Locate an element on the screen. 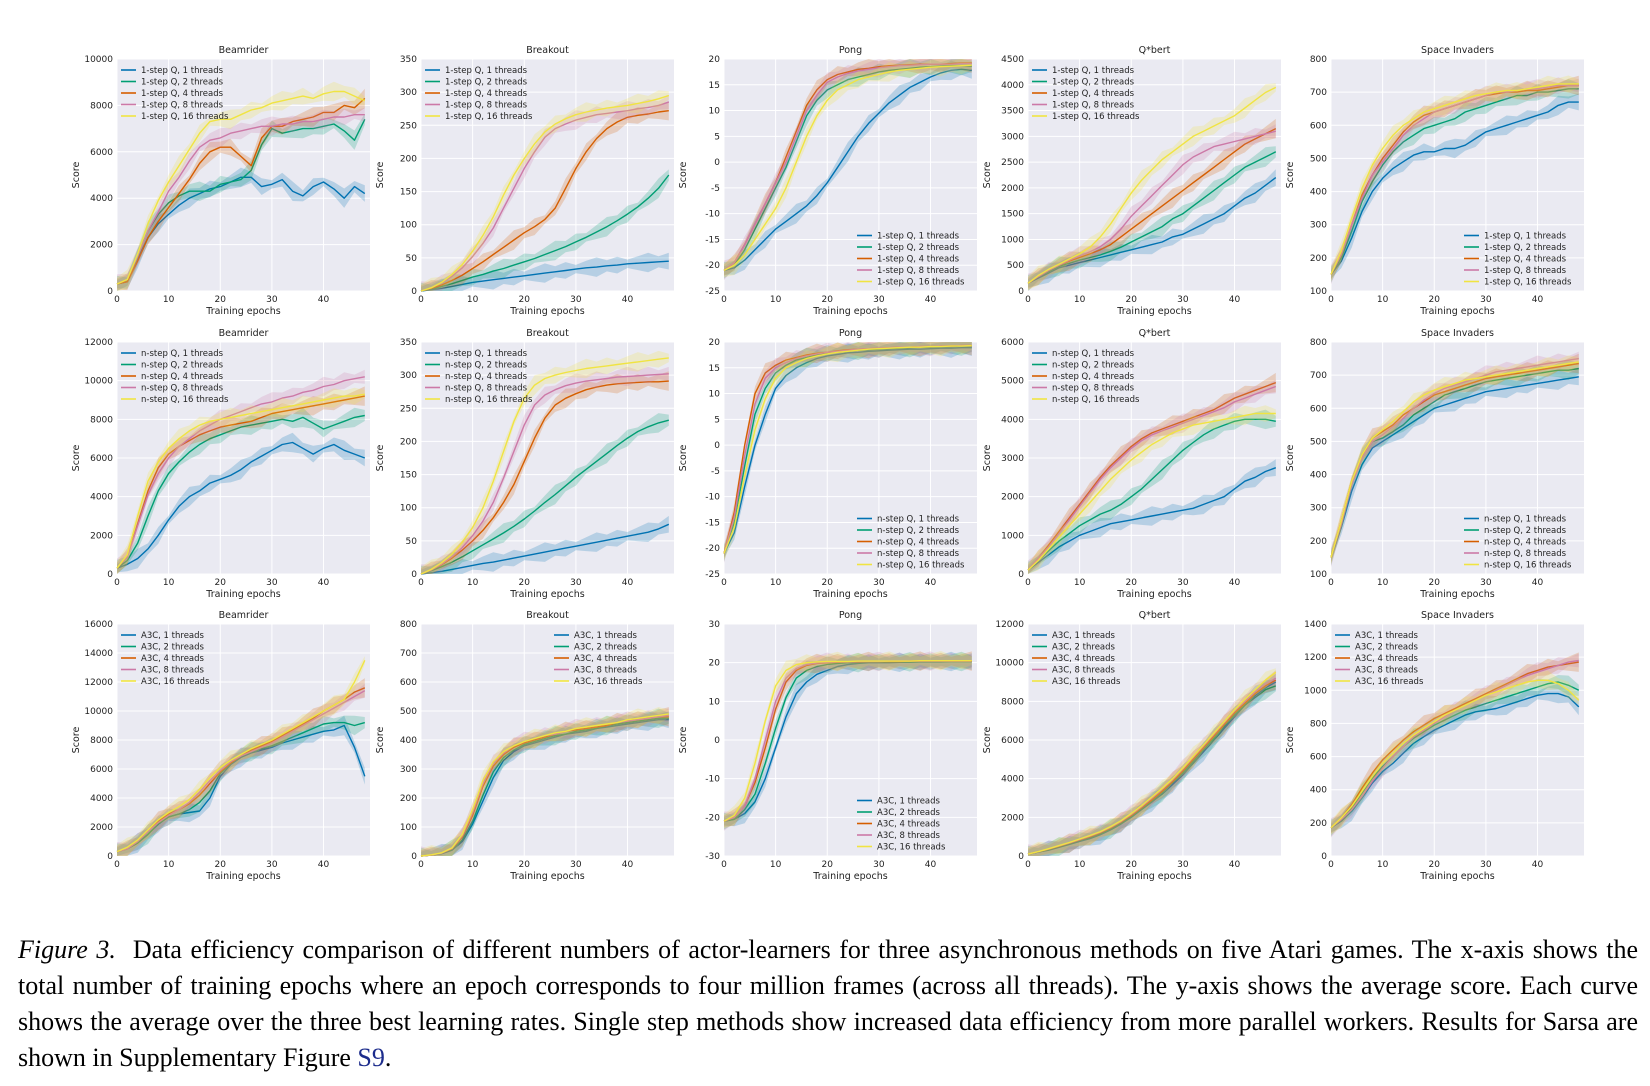  chart-title: Space Invaders is located at coordinates (1457, 615).